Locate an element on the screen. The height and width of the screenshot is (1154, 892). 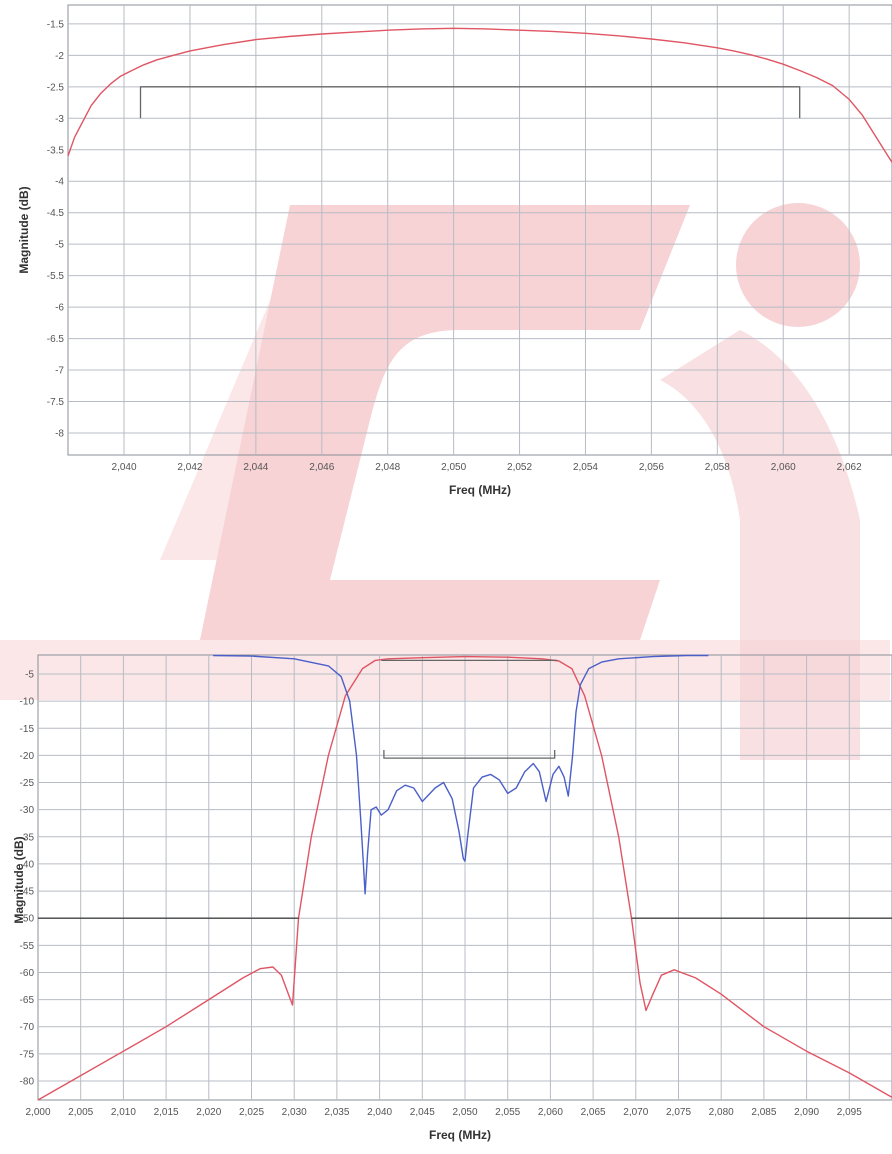
watermark-dot is located at coordinates (798, 265).